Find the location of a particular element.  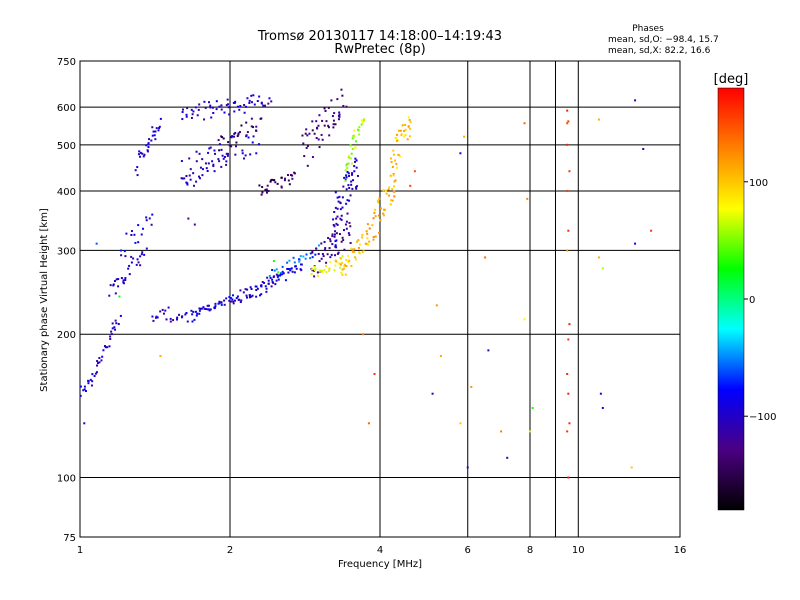

colorbar-tick-label: −100 is located at coordinates (762, 417).